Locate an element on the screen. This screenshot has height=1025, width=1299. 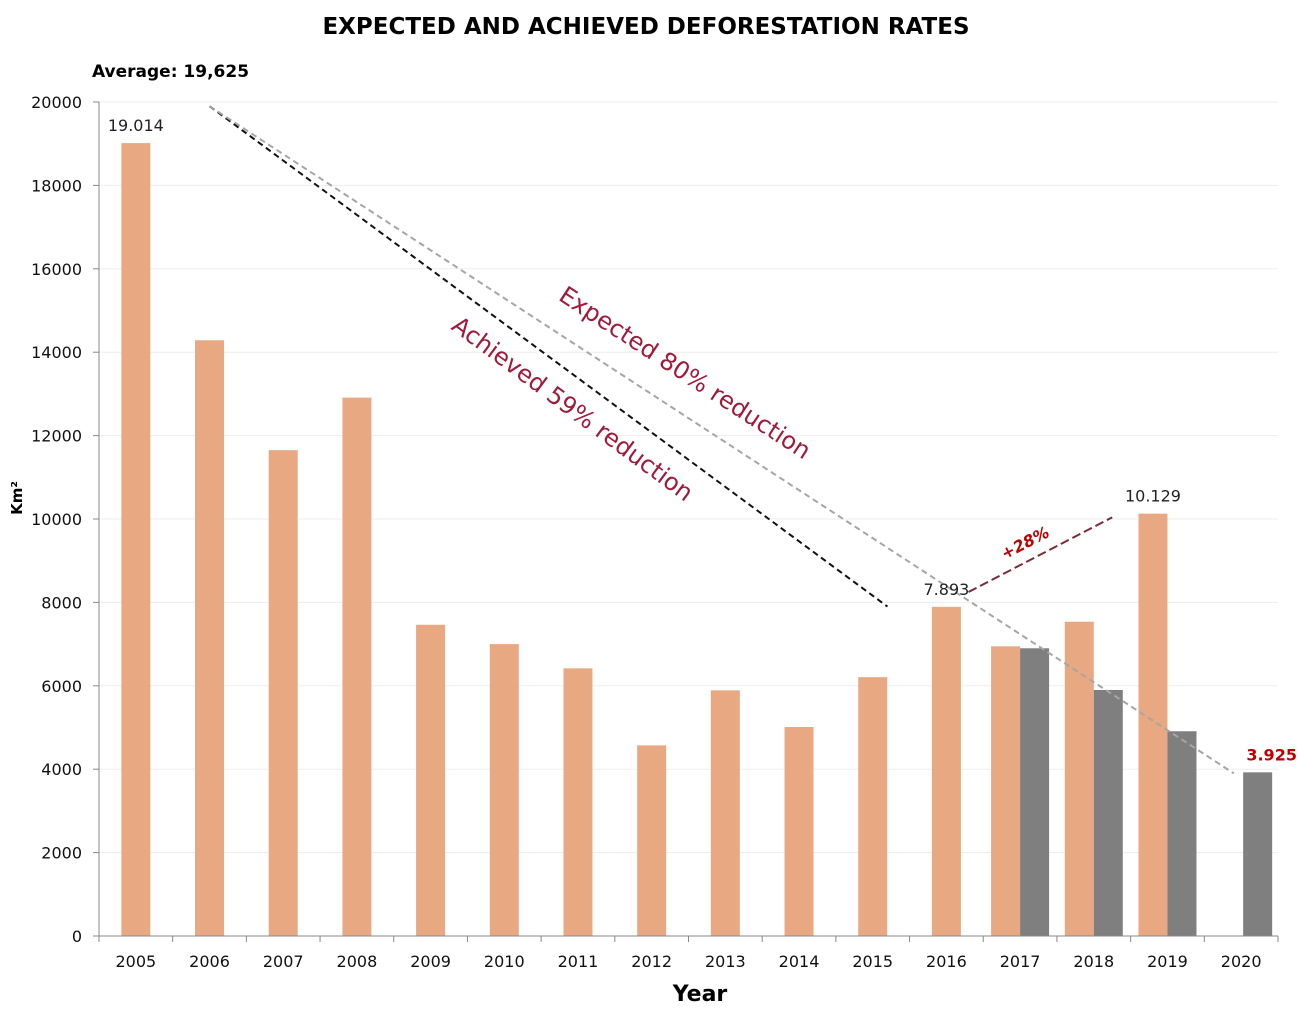
bar-achieved-2017 is located at coordinates (1006, 791).